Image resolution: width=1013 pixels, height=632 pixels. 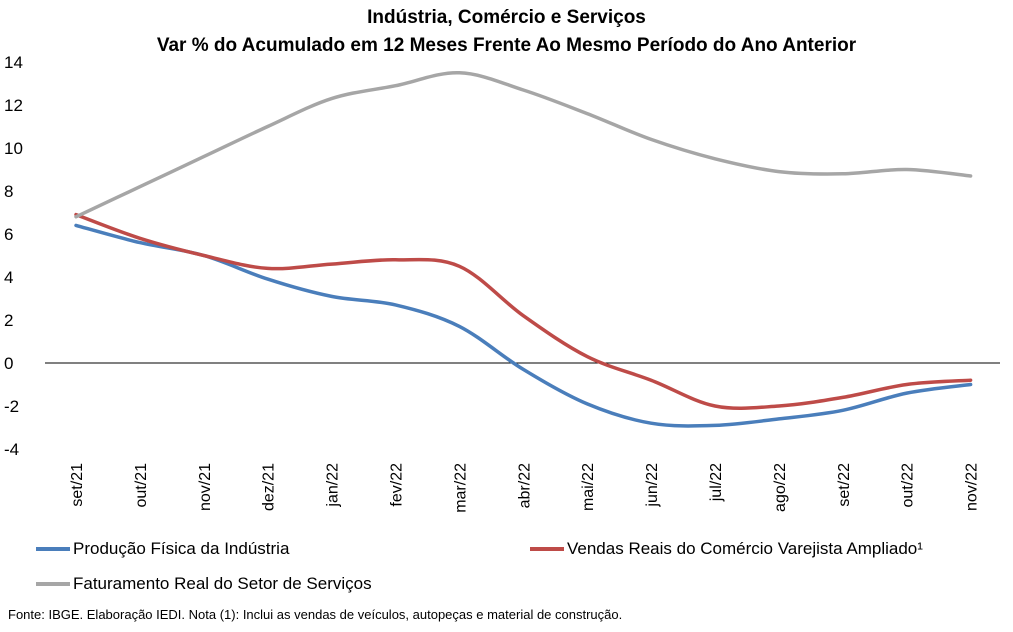 I want to click on y-tick-label: 6, so click(x=8, y=234).